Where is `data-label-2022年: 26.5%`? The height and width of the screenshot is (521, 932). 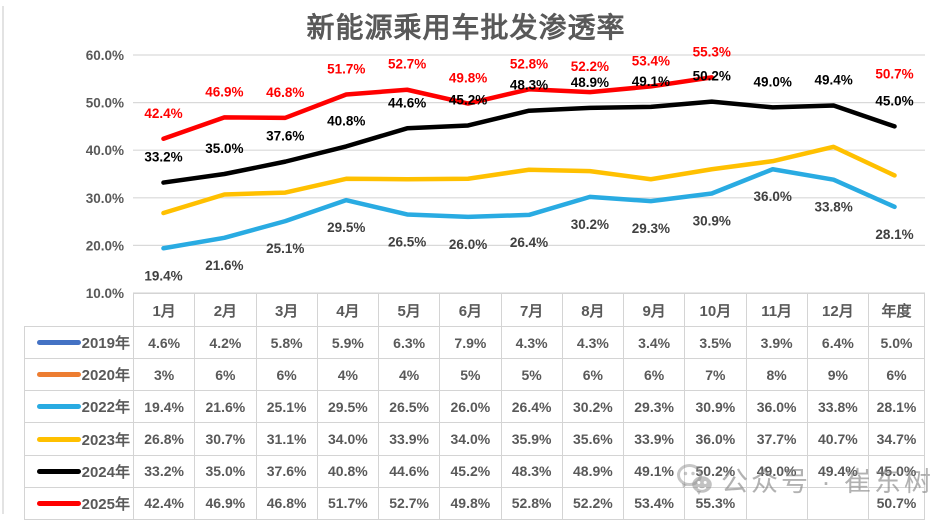 data-label-2022年: 26.5% is located at coordinates (407, 241).